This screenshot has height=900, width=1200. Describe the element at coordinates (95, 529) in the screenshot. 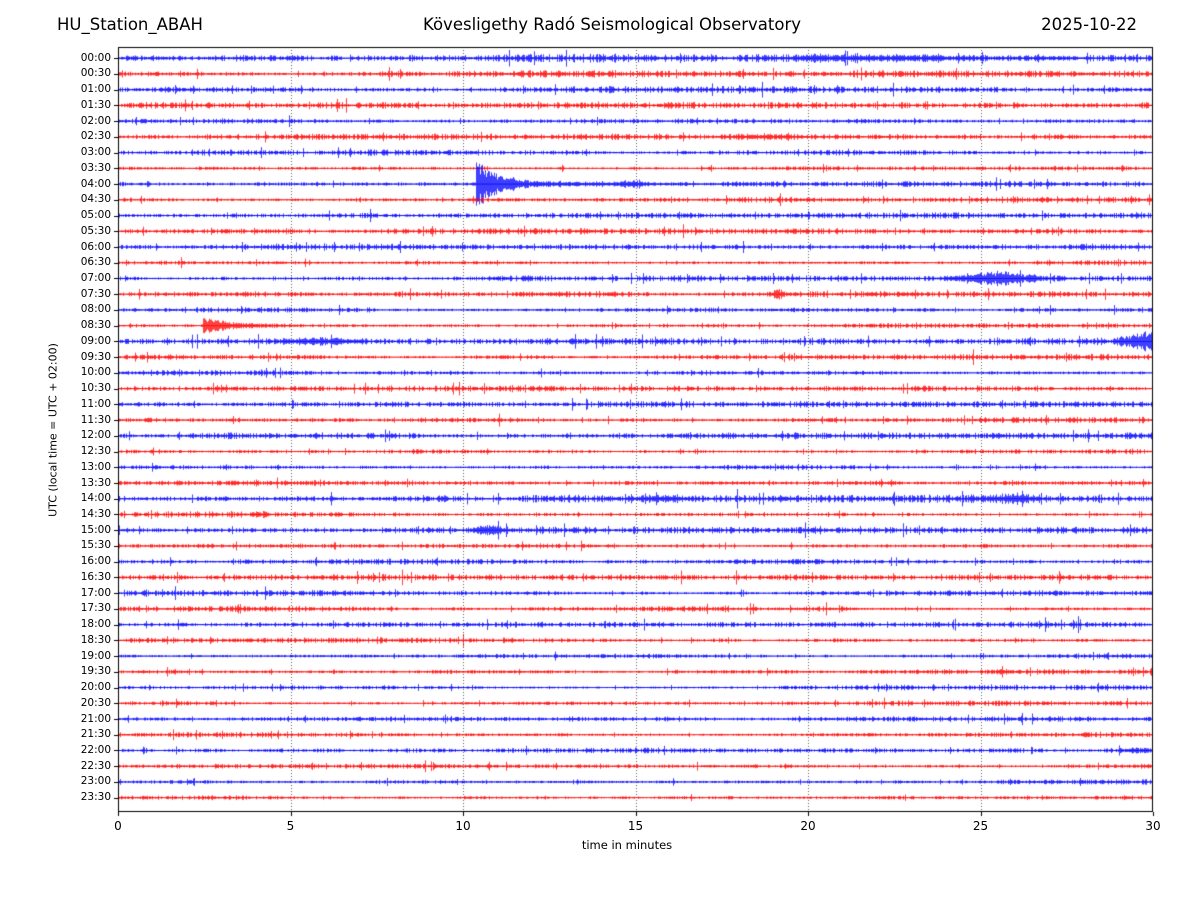

I see `utc-tick-label: 15:00` at that location.